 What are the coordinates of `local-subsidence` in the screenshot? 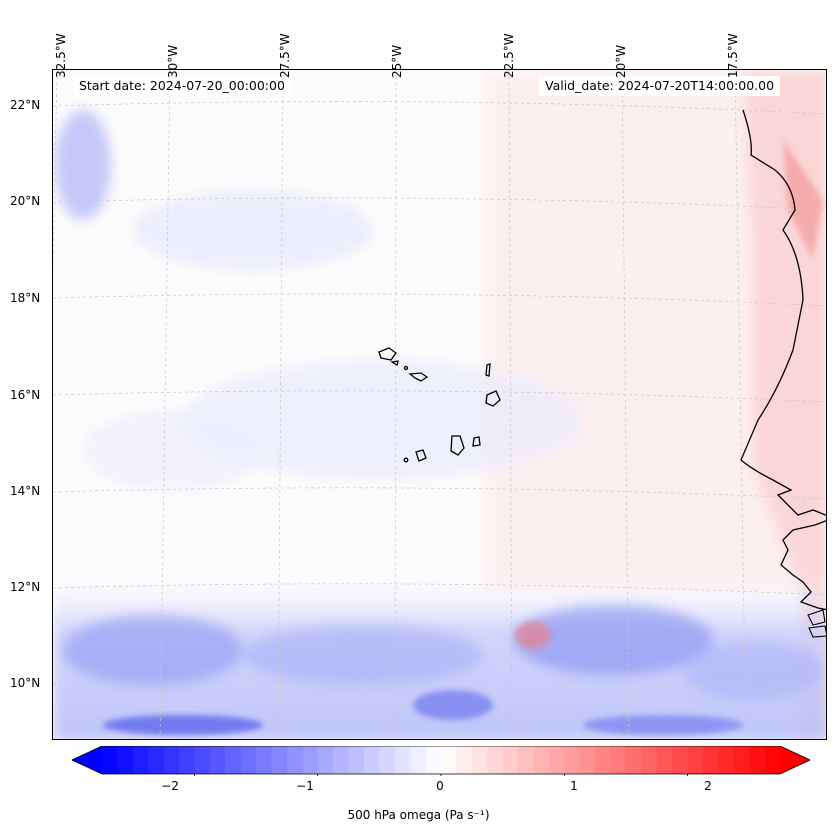 It's located at (533, 635).